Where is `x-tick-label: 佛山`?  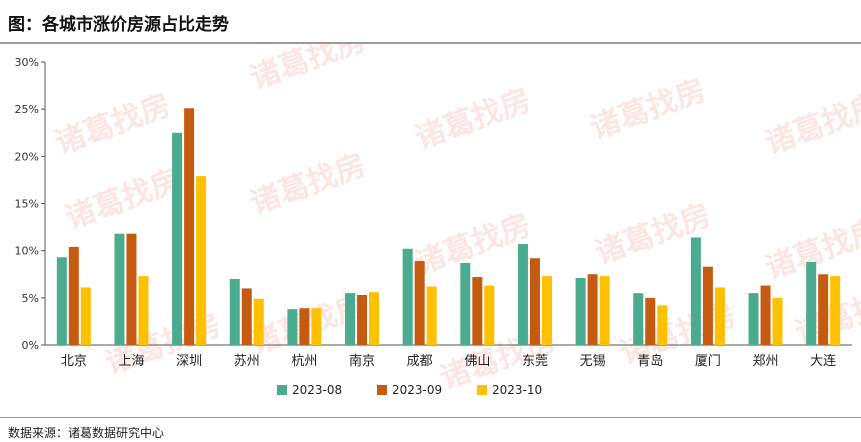
x-tick-label: 佛山 is located at coordinates (477, 361).